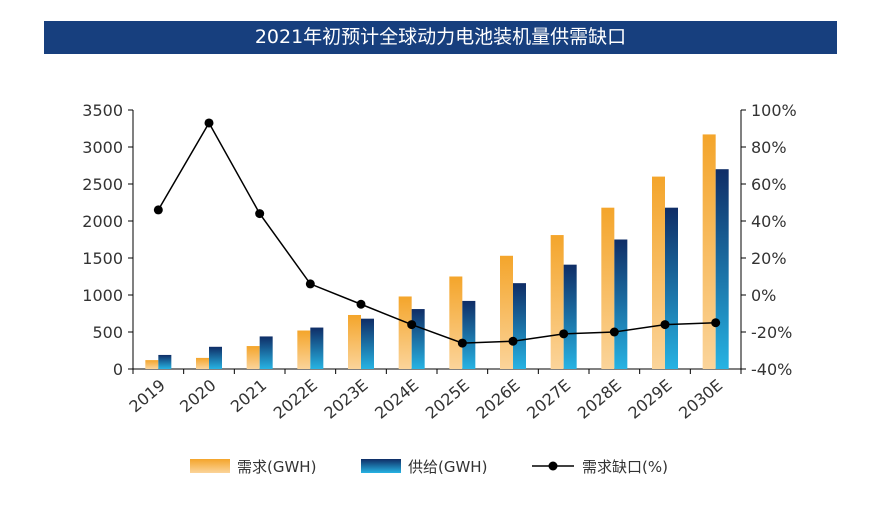 This screenshot has width=887, height=520. What do you see at coordinates (625, 467) in the screenshot?
I see `legend-gap-label: 需求缺口(%)` at bounding box center [625, 467].